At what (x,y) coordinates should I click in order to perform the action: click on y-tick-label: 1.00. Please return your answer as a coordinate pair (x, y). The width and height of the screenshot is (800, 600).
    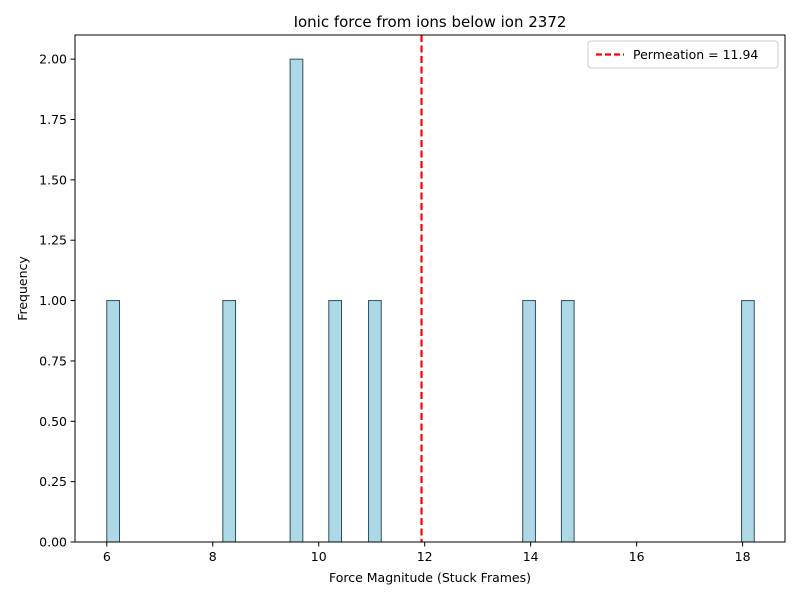
    Looking at the image, I should click on (53, 300).